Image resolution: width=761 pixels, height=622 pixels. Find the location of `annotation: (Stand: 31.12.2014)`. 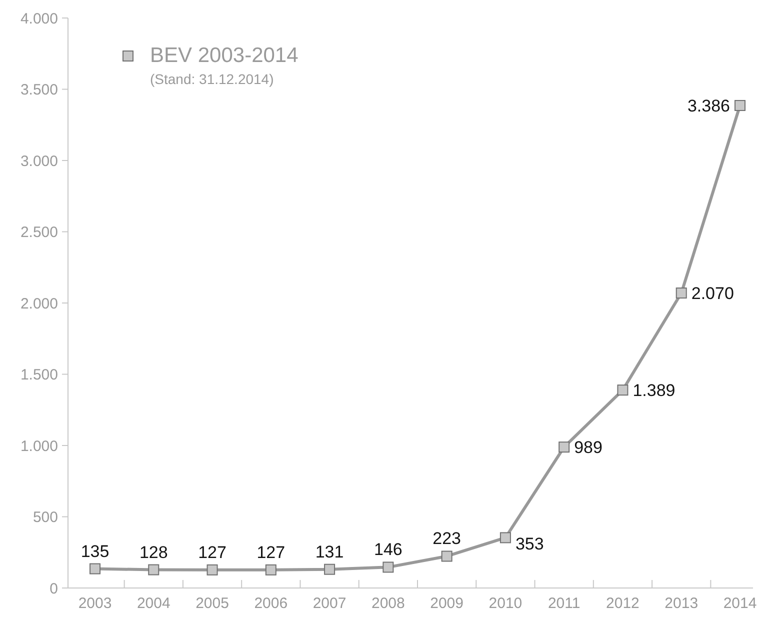

annotation: (Stand: 31.12.2014) is located at coordinates (212, 79).